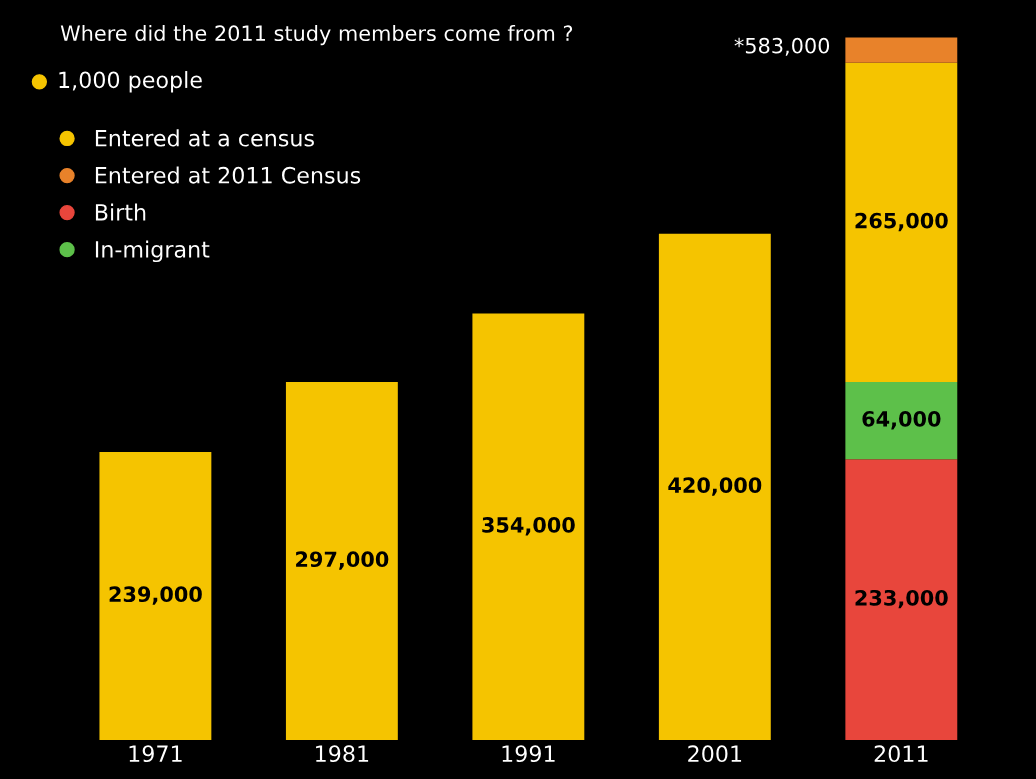 The width and height of the screenshot is (1036, 779). What do you see at coordinates (120, 212) in the screenshot?
I see `legend-label: Birth` at bounding box center [120, 212].